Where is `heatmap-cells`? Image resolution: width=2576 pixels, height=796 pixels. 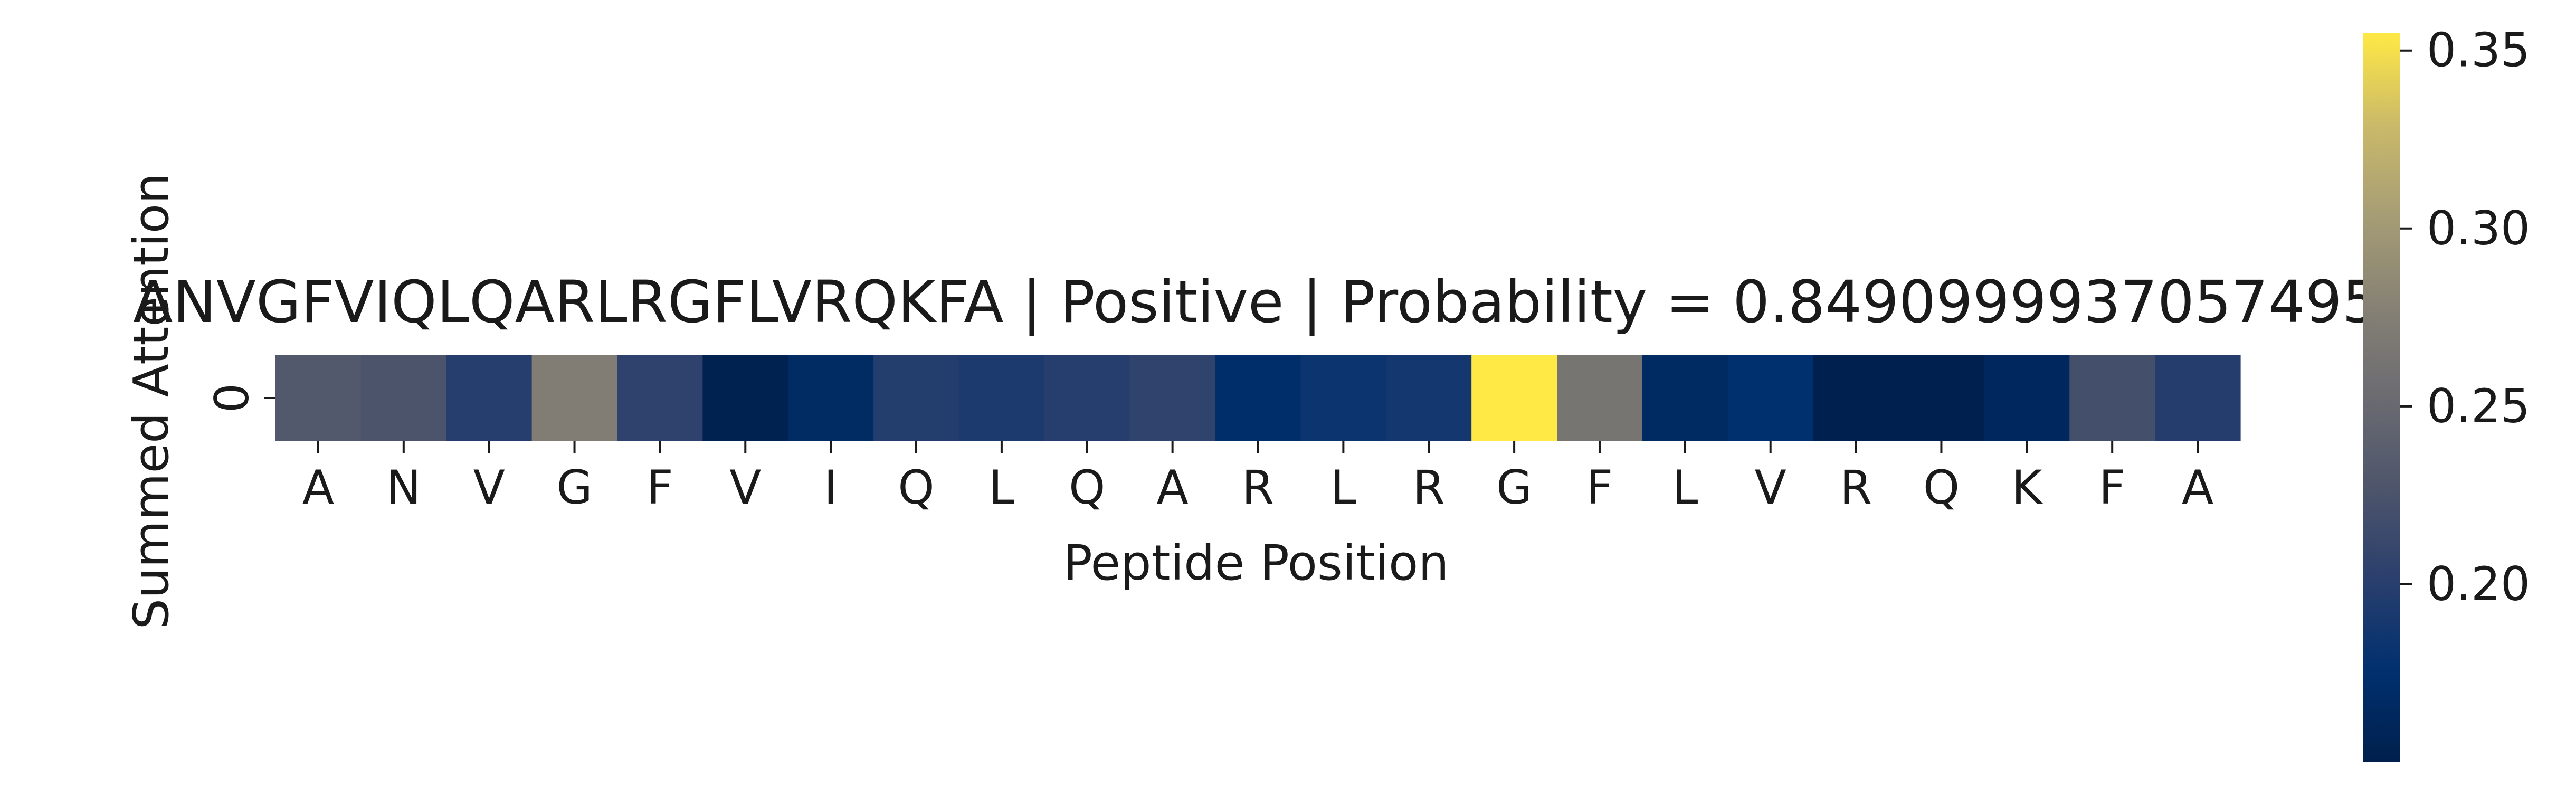
heatmap-cells is located at coordinates (1258, 398).